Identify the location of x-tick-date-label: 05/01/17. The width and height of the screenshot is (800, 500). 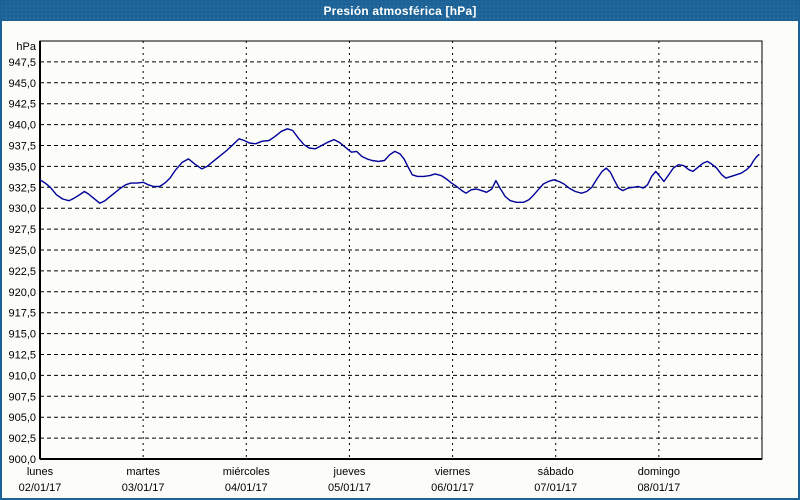
(349, 488).